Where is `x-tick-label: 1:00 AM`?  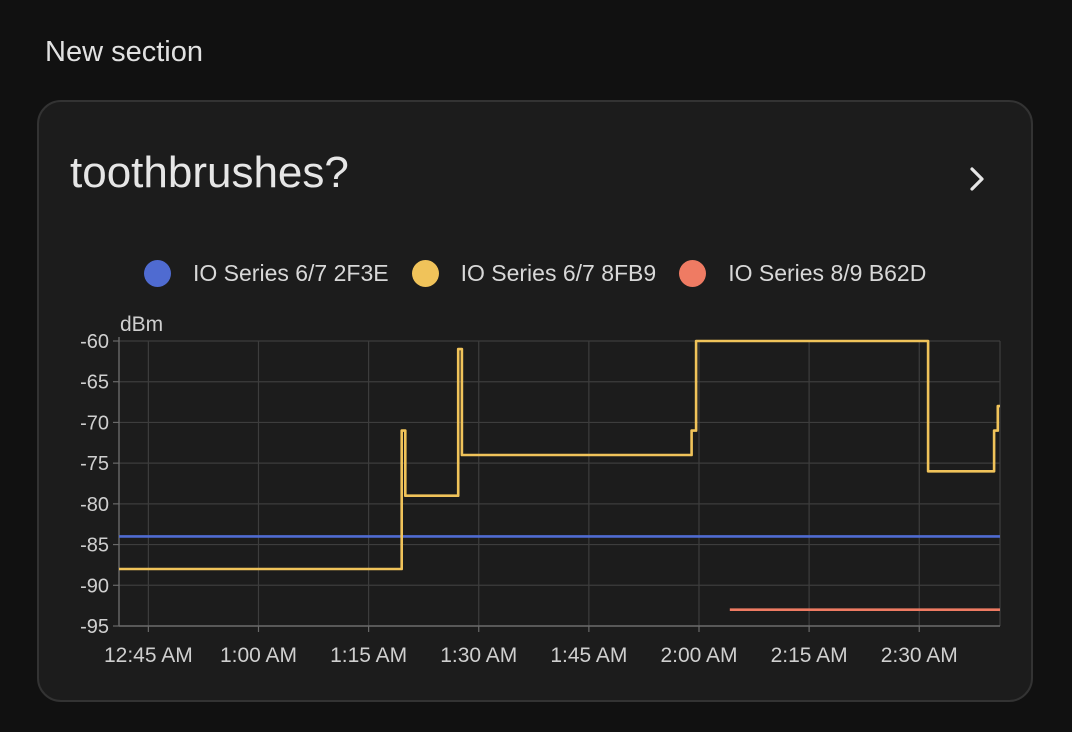 x-tick-label: 1:00 AM is located at coordinates (258, 655).